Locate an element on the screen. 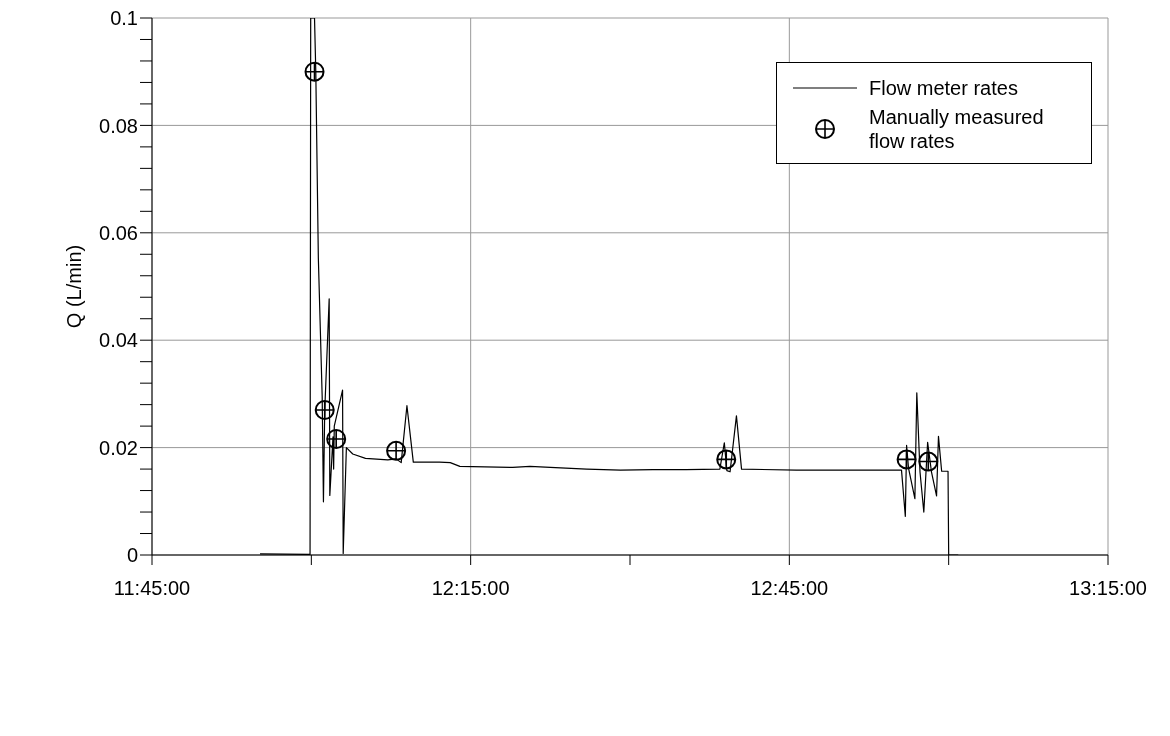  legend-label: Flow meter rates is located at coordinates (943, 88).